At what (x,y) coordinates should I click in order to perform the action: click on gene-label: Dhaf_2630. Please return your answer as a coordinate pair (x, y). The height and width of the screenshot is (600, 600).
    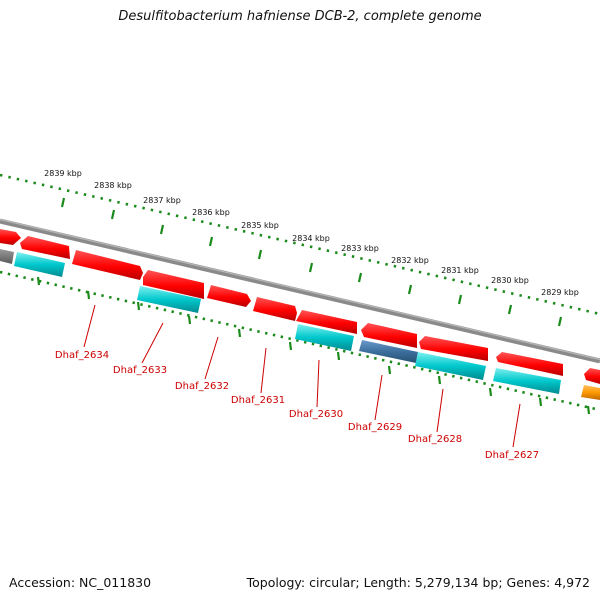
    Looking at the image, I should click on (316, 414).